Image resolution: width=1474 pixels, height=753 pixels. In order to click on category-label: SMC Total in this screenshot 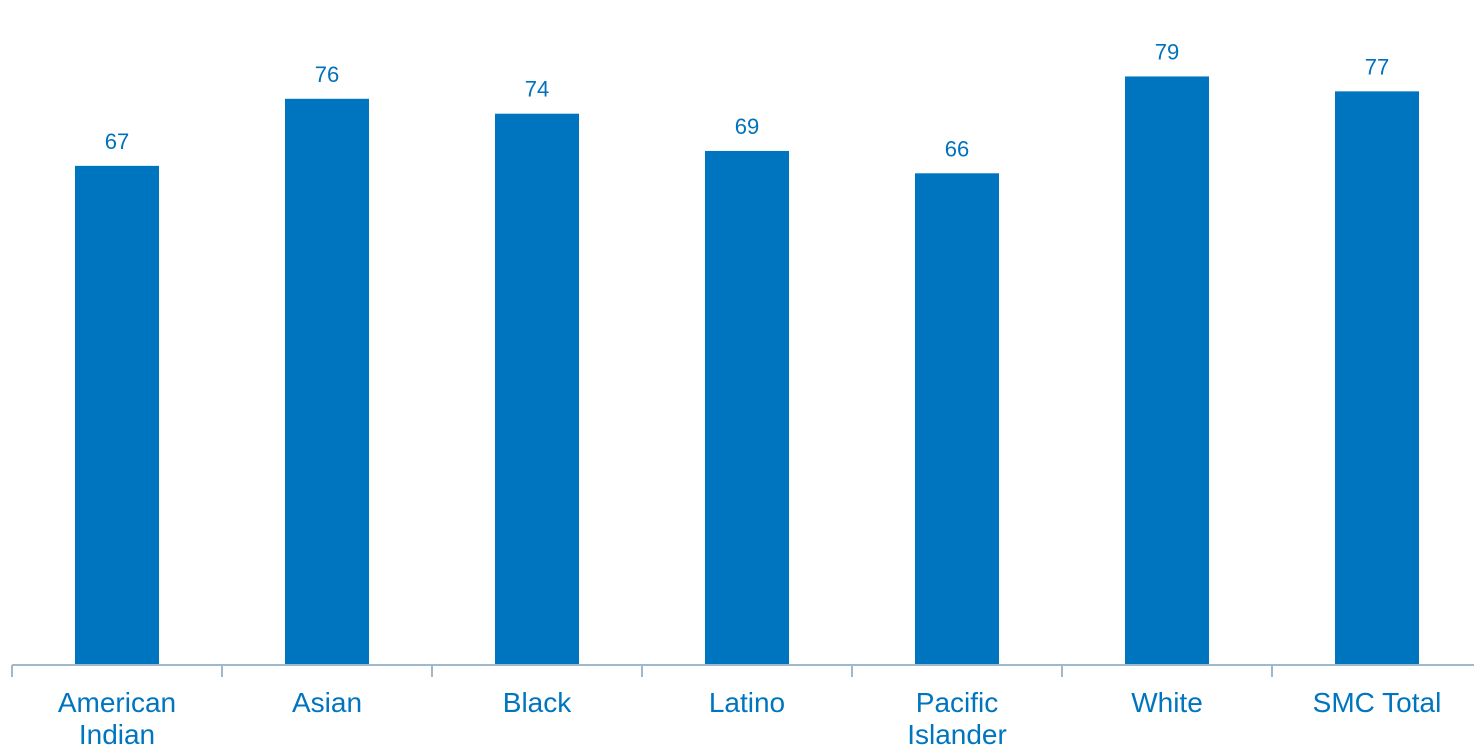, I will do `click(1377, 702)`.